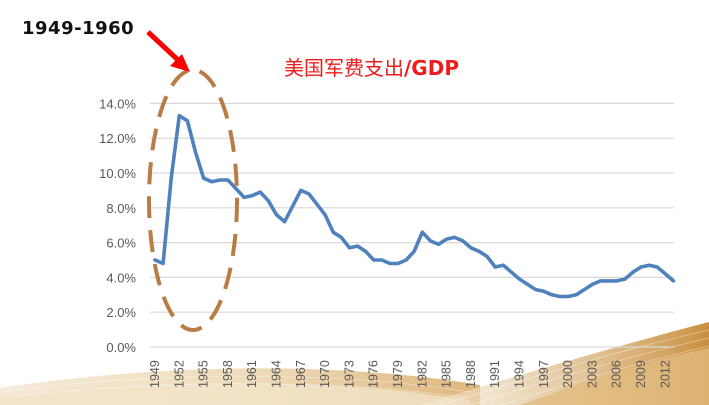  I want to click on x-tick-label: 1955, so click(204, 374).